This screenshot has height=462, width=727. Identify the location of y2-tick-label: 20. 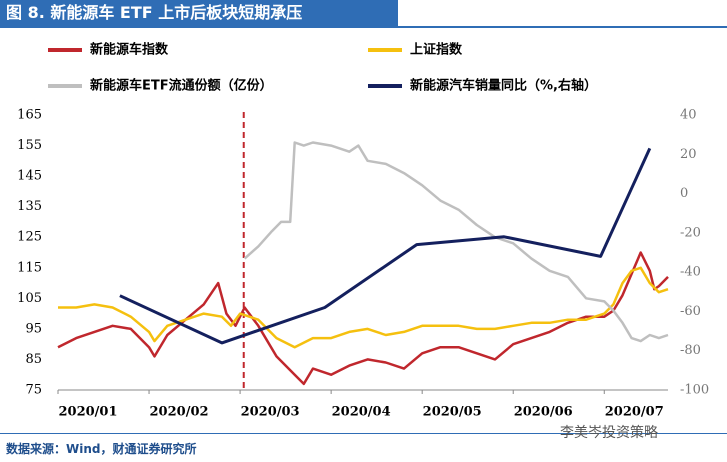
(688, 154).